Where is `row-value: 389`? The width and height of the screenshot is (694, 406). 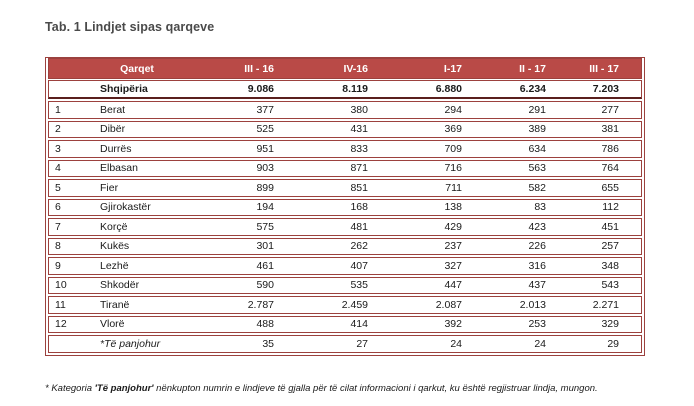 row-value: 389 is located at coordinates (537, 129).